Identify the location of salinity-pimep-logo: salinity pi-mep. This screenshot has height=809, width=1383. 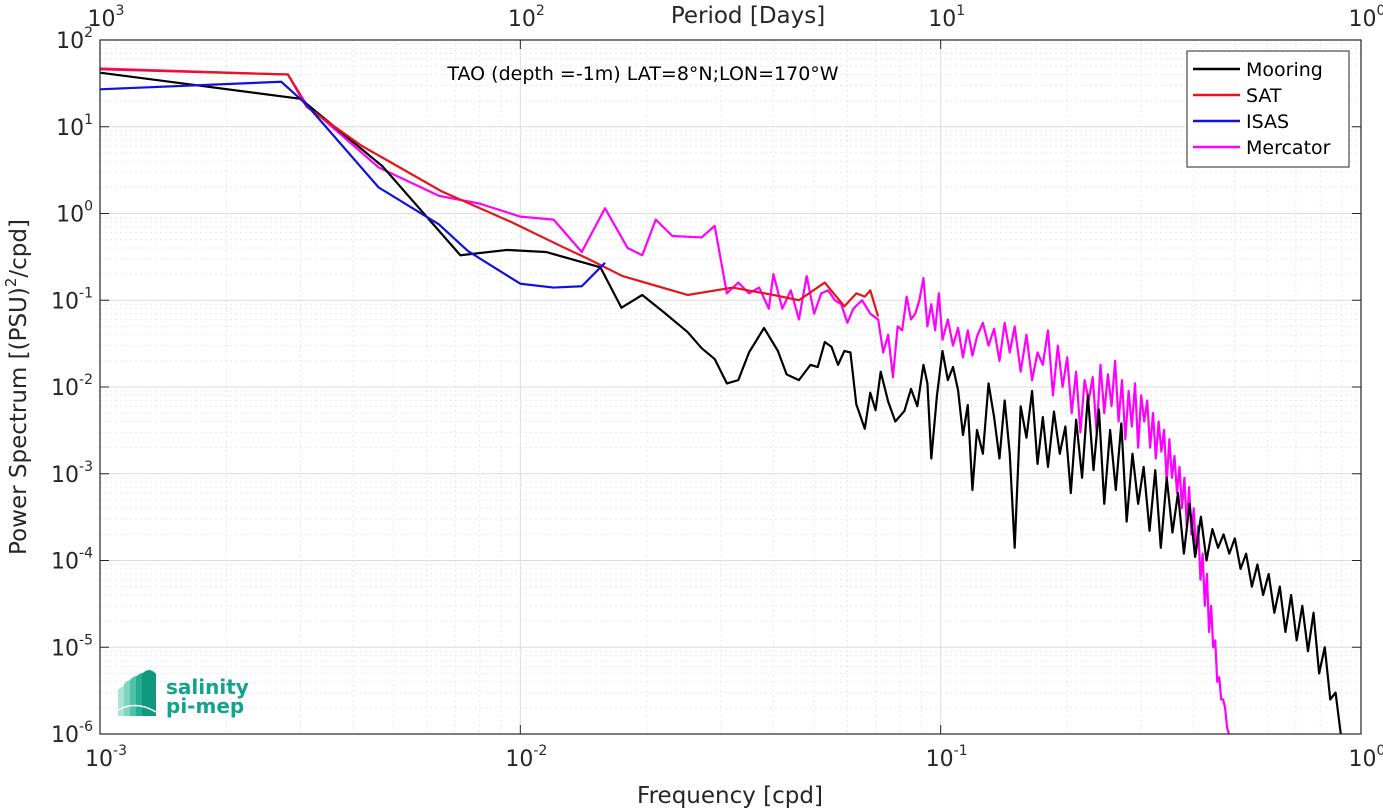
(183, 694).